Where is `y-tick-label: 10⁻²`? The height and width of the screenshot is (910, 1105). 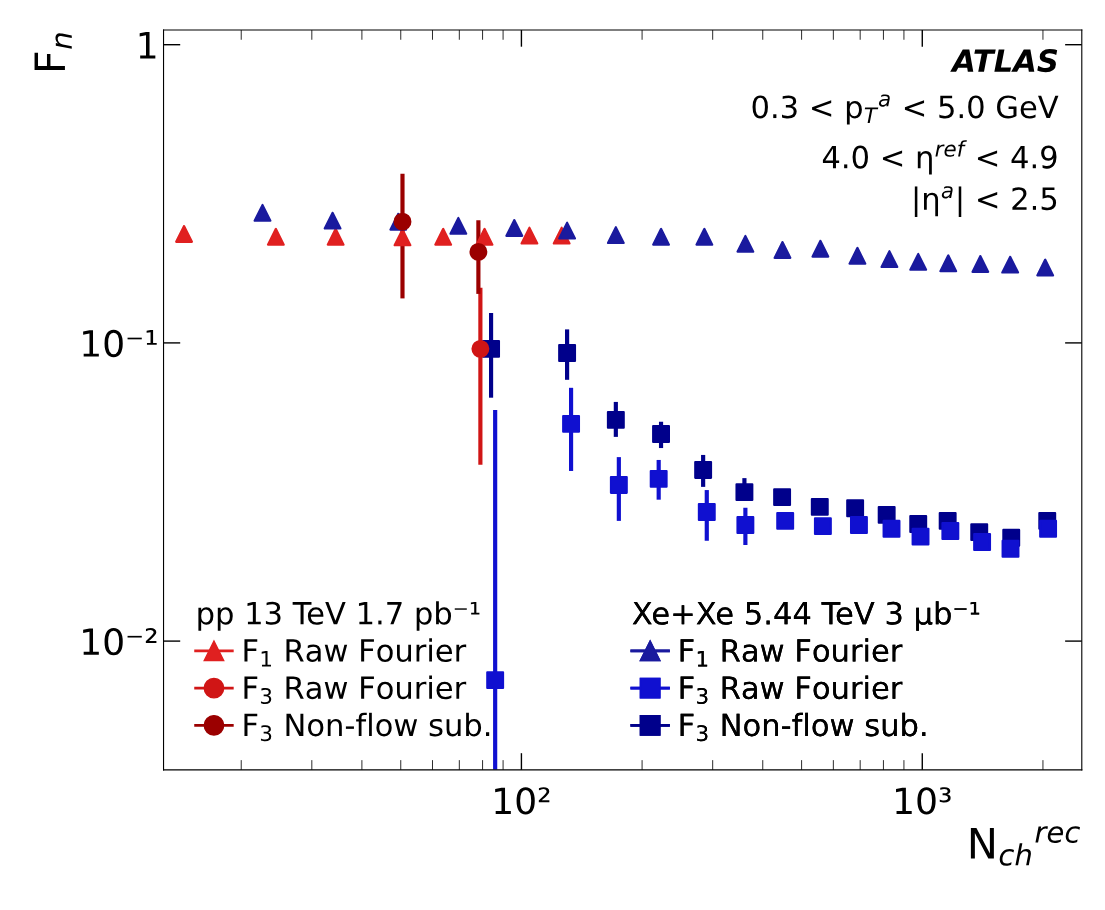 y-tick-label: 10⁻² is located at coordinates (120, 642).